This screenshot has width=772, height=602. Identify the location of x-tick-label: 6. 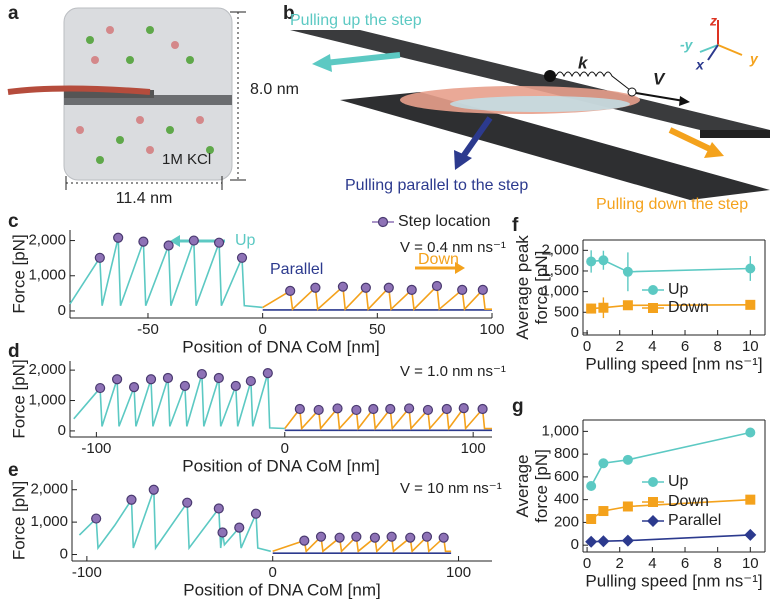
(685, 563).